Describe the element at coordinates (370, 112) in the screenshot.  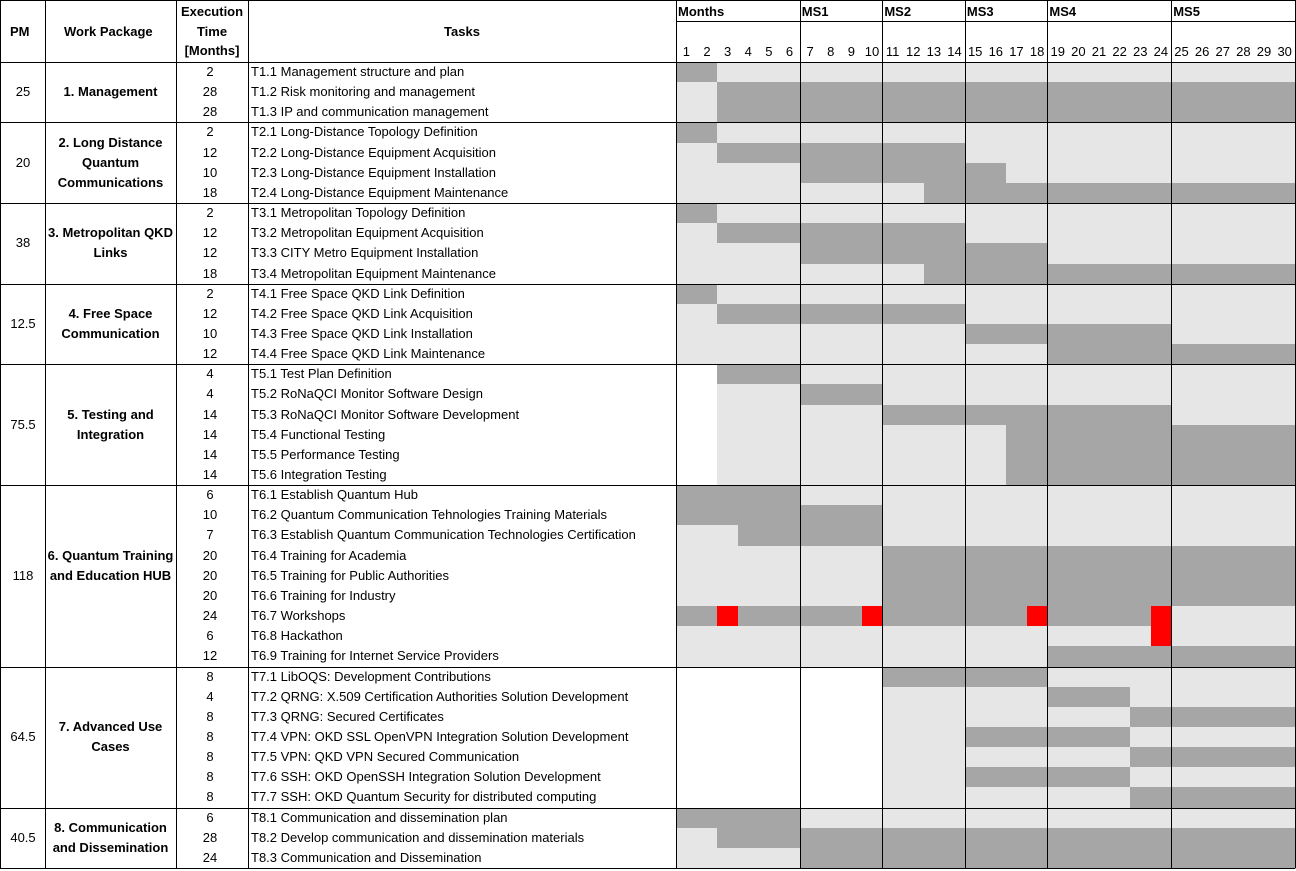
I see `task-name: T1.3 IP and communication management` at that location.